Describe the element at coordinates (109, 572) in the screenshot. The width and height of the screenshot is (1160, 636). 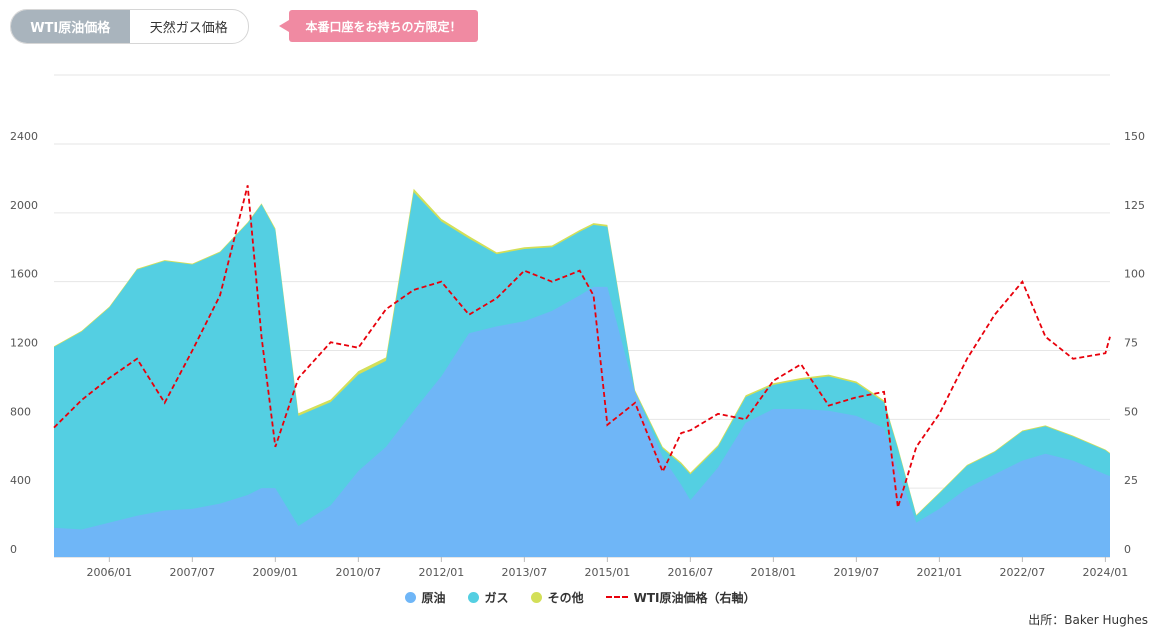
I see `x-tick-label: 2006/01` at that location.